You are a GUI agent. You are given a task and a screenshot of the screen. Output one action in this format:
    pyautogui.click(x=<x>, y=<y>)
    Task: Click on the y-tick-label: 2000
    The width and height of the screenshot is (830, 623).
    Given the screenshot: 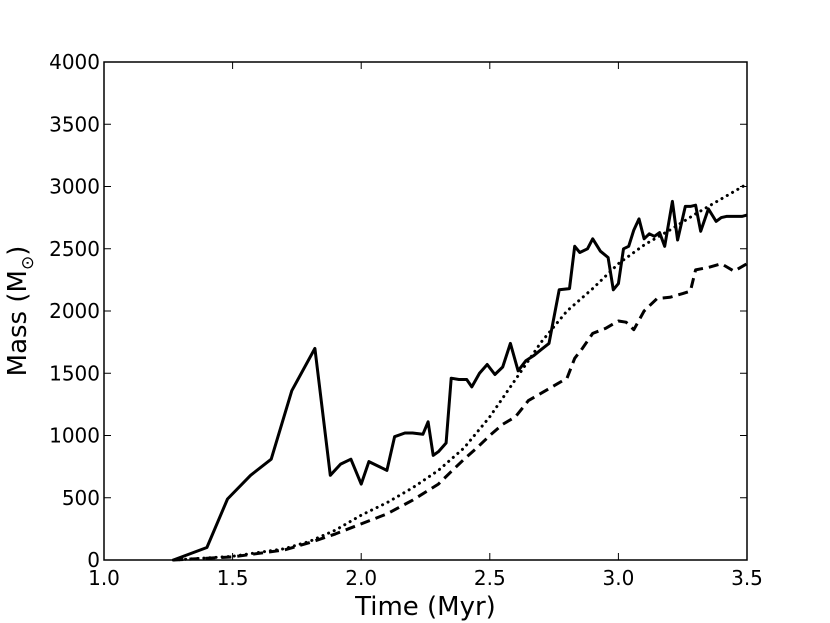 What is the action you would take?
    pyautogui.click(x=74, y=311)
    